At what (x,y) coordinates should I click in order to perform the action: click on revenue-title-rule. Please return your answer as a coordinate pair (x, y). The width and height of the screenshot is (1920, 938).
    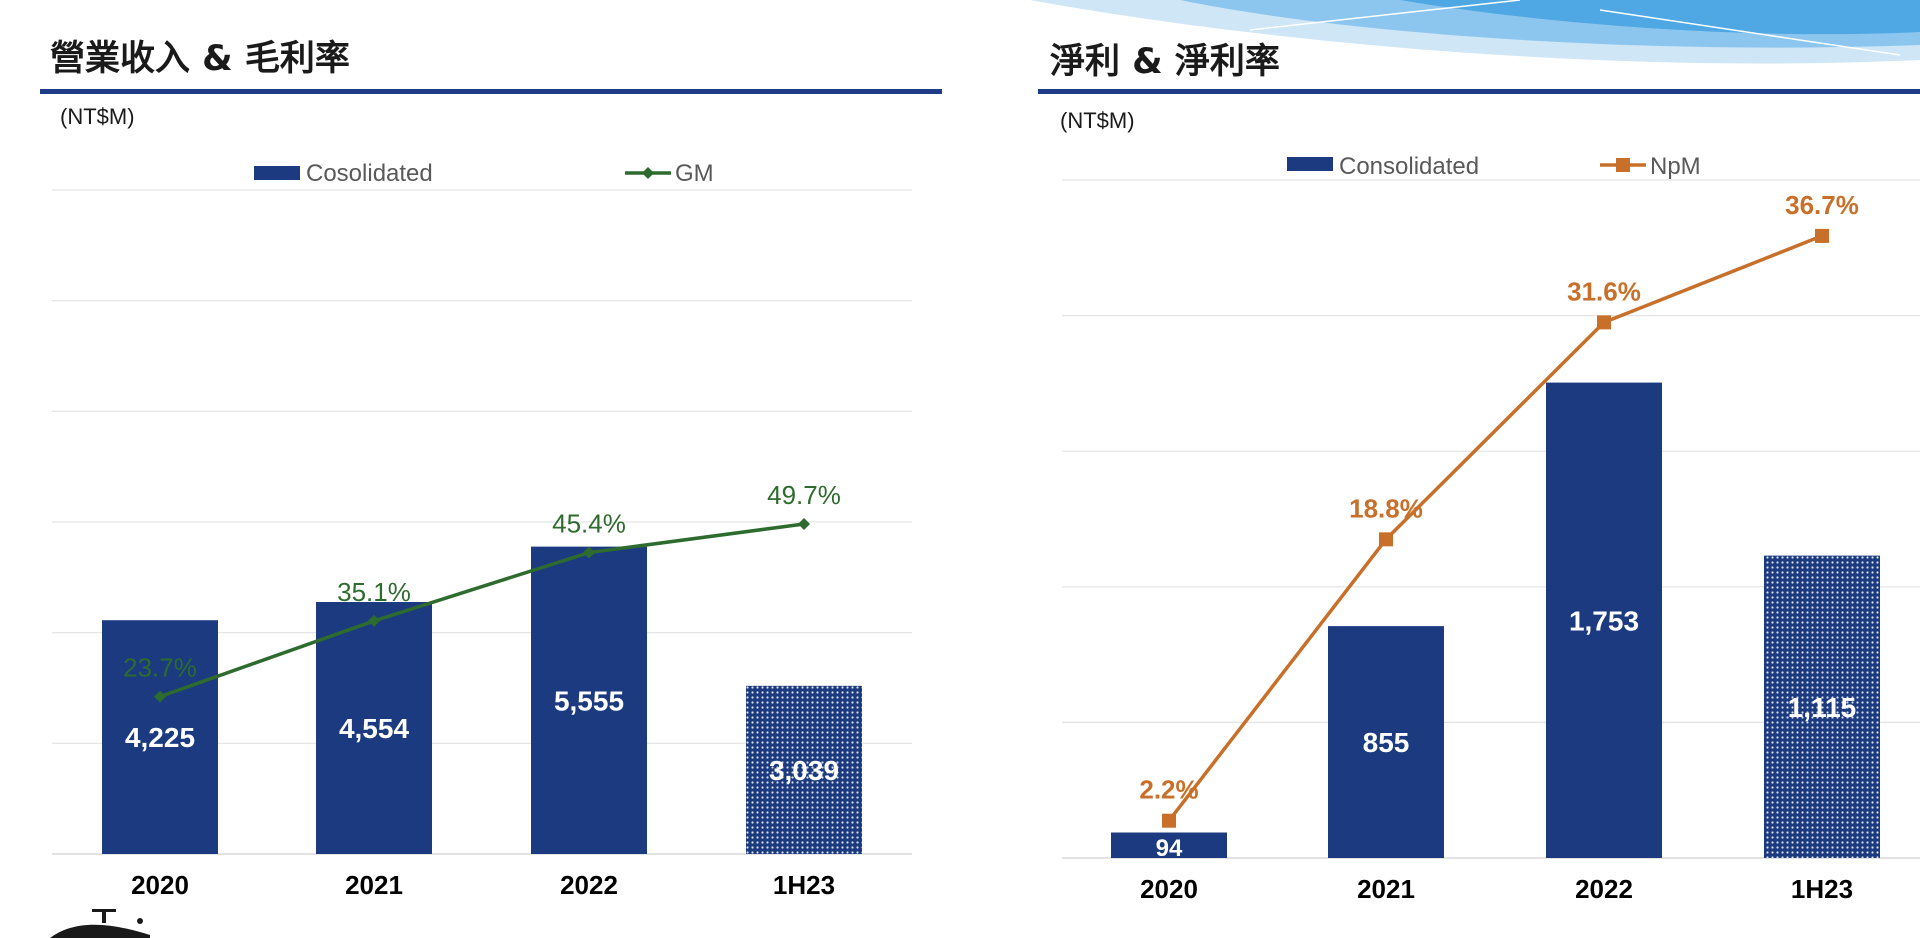
    Looking at the image, I should click on (491, 91).